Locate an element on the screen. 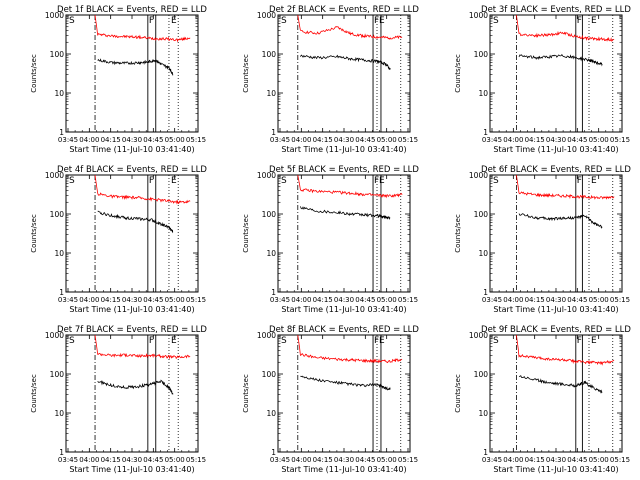 This screenshot has height=480, width=640. chart-title: Det 1f BLACK = Events, RED = LLD is located at coordinates (132, 10).